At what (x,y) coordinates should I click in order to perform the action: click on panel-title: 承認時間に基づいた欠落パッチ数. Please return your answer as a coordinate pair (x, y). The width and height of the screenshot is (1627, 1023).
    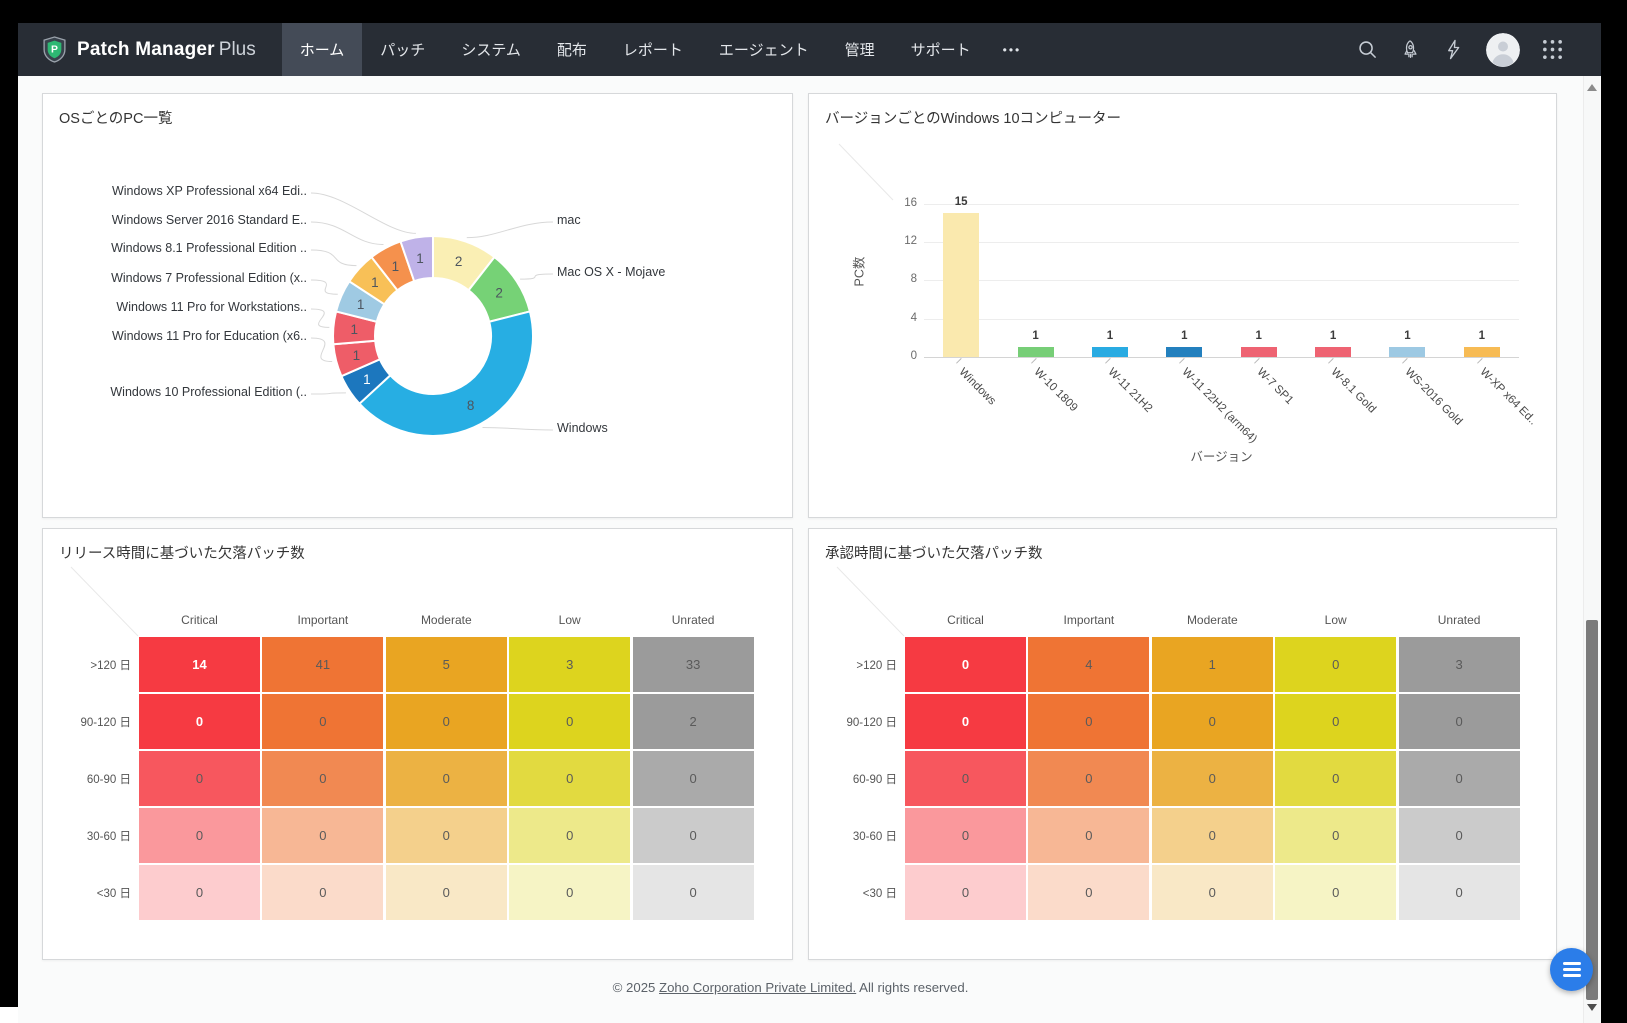
    Looking at the image, I should click on (934, 554).